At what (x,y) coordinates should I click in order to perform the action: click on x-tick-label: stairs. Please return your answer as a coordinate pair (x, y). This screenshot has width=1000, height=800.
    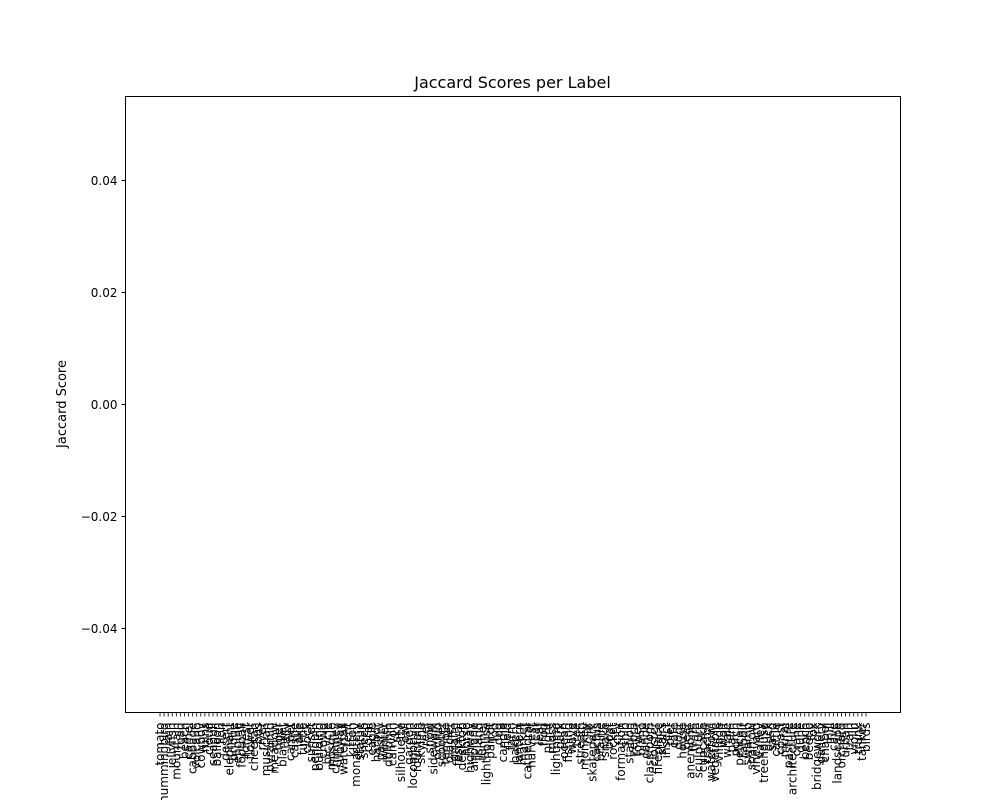
    Looking at the image, I should click on (662, 739).